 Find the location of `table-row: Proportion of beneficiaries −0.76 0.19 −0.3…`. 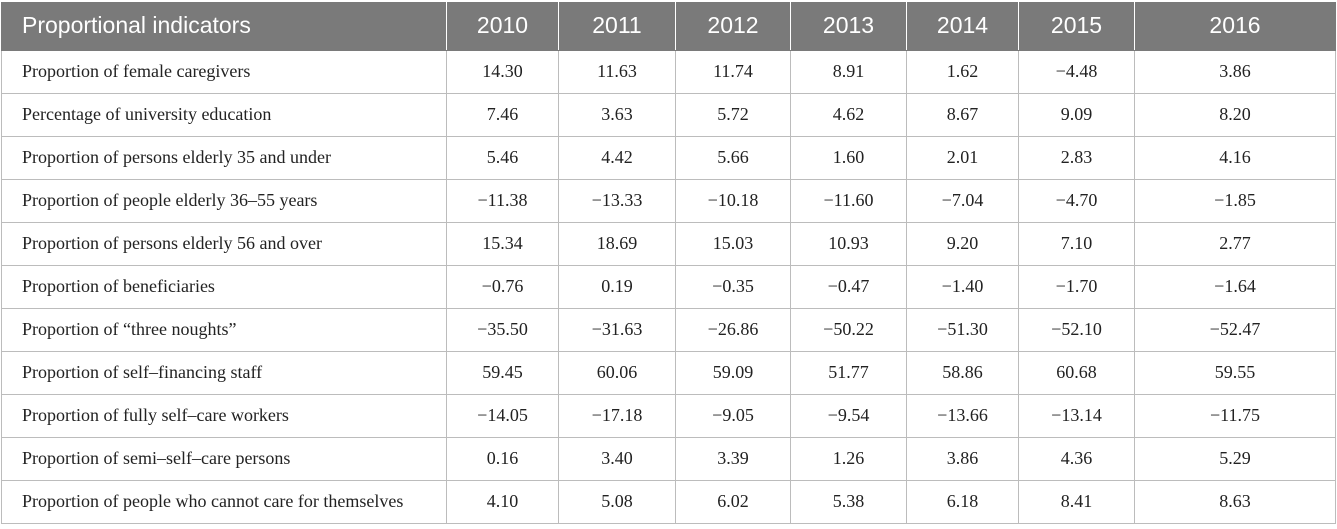

table-row: Proportion of beneficiaries −0.76 0.19 −0.3… is located at coordinates (668, 286).